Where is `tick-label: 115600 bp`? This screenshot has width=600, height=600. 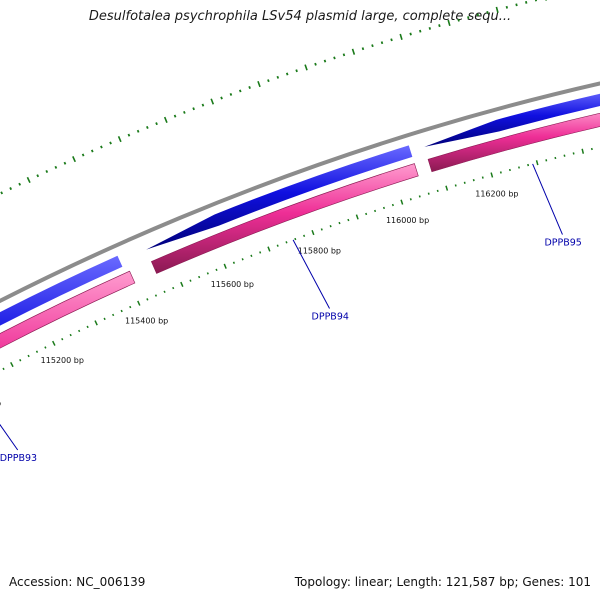 tick-label: 115600 bp is located at coordinates (232, 284).